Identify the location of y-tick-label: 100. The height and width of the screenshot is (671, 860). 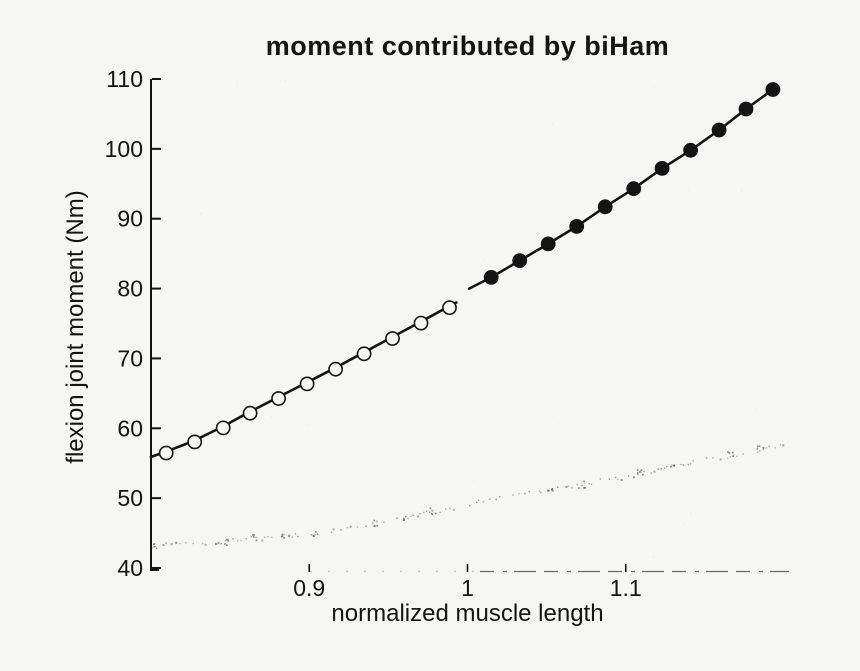
(124, 149).